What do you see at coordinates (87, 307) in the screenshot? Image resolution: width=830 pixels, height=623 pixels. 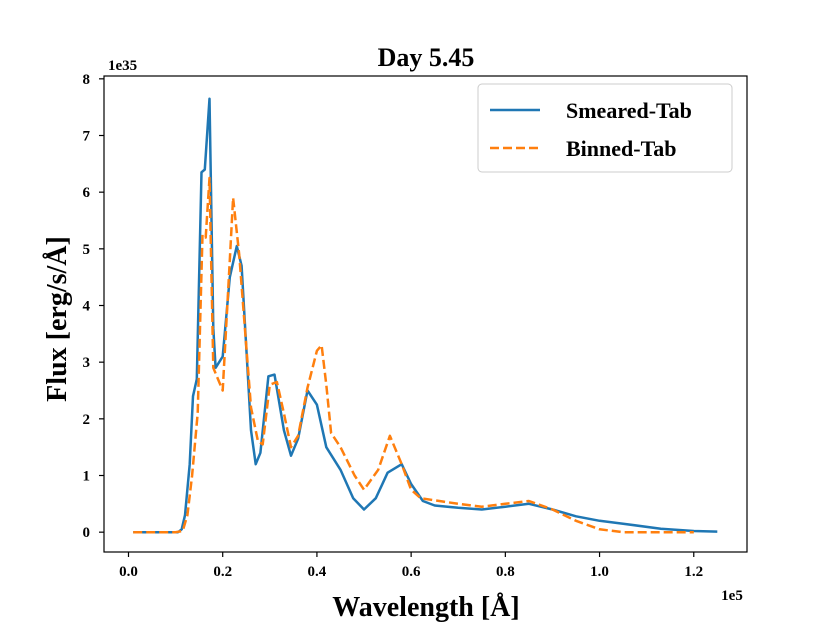 I see `y-tick-label: 4` at bounding box center [87, 307].